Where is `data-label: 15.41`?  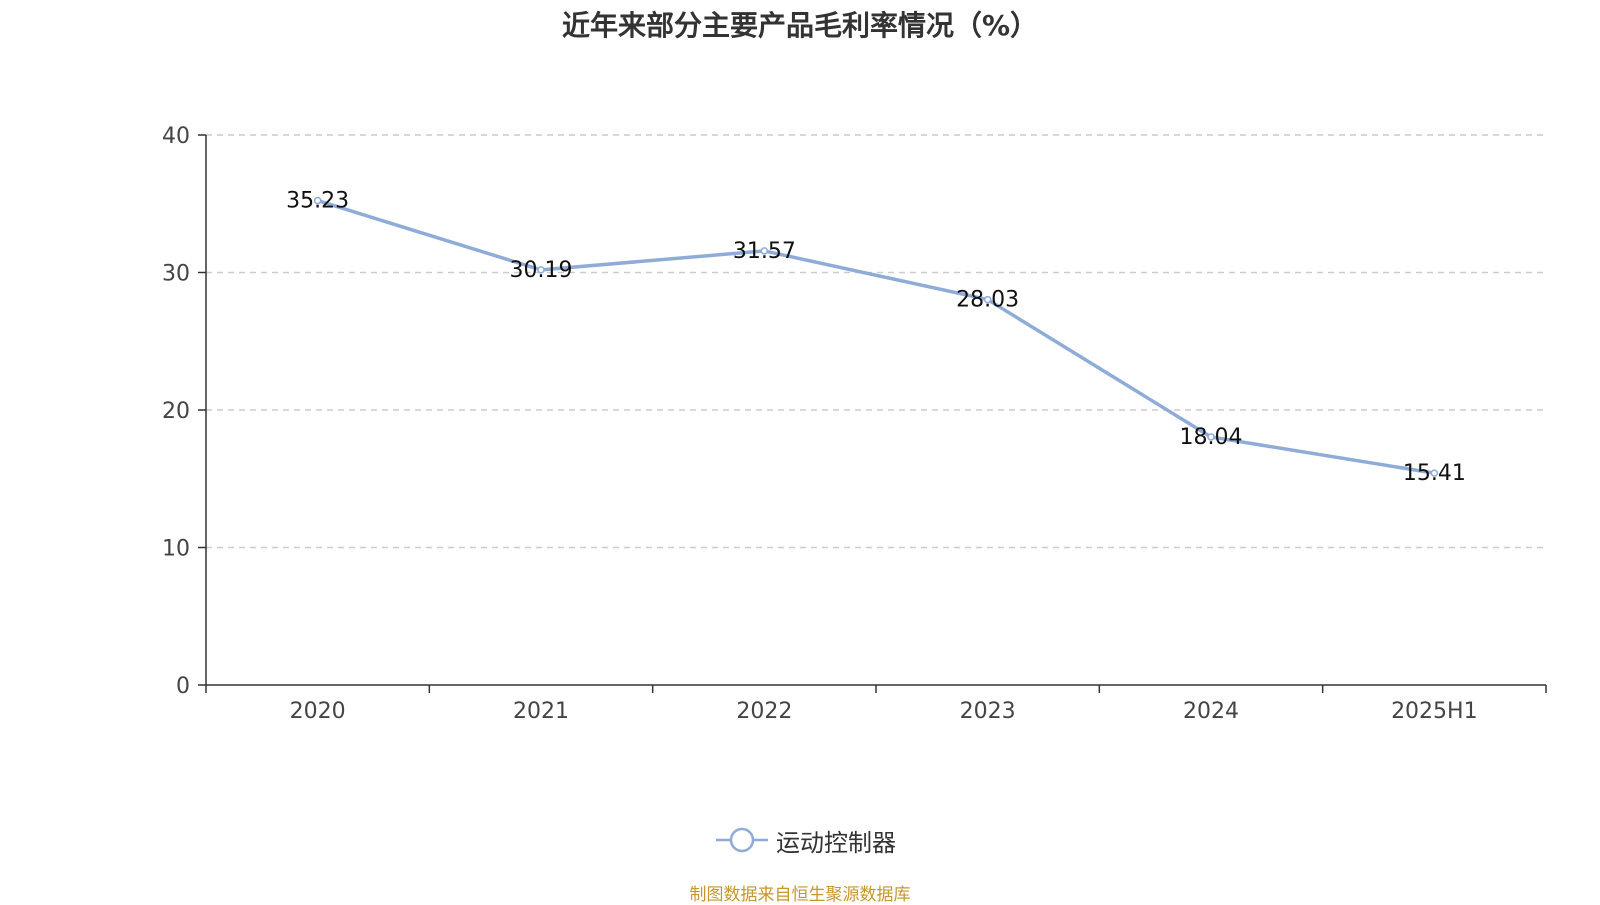 data-label: 15.41 is located at coordinates (1434, 473).